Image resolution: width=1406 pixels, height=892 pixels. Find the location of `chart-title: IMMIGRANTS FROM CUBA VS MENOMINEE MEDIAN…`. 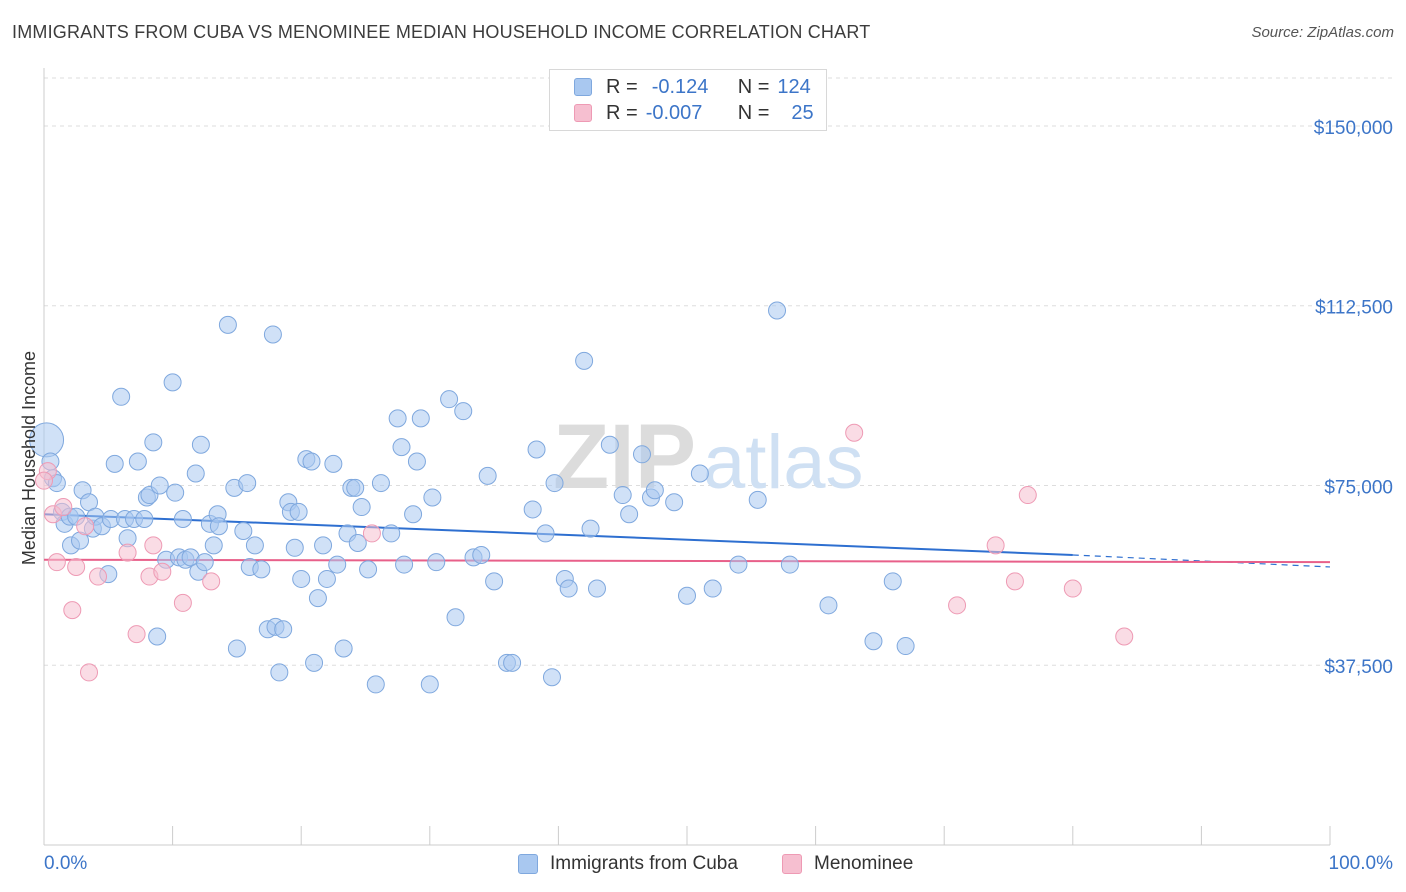

chart-title: IMMIGRANTS FROM CUBA VS MENOMINEE MEDIAN… is located at coordinates (441, 32).